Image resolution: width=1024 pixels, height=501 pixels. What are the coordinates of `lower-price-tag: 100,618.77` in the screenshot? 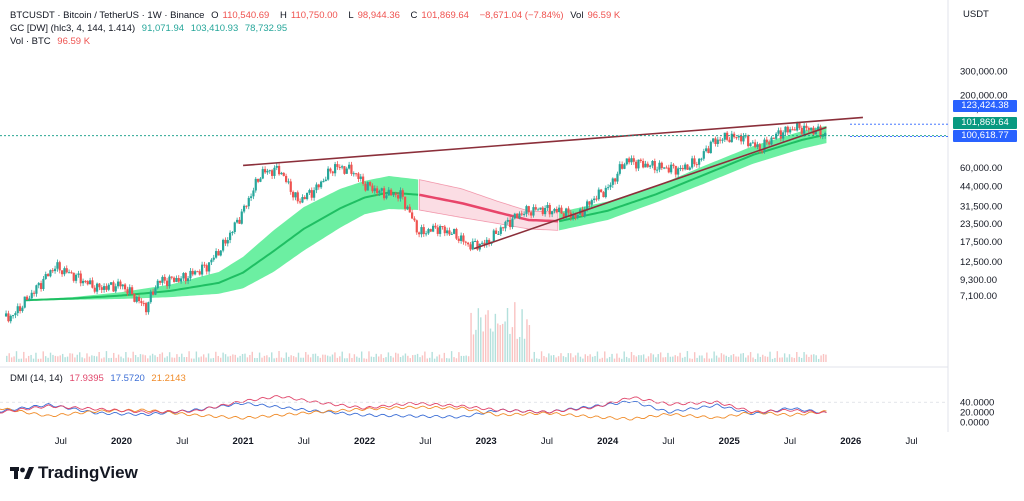 It's located at (985, 136).